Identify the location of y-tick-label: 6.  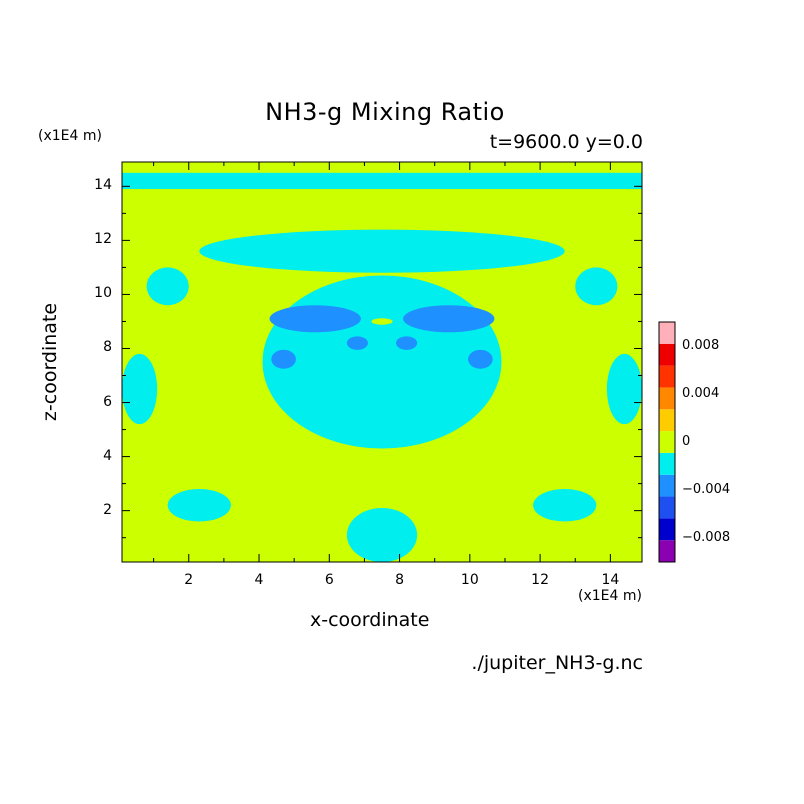
(107, 401).